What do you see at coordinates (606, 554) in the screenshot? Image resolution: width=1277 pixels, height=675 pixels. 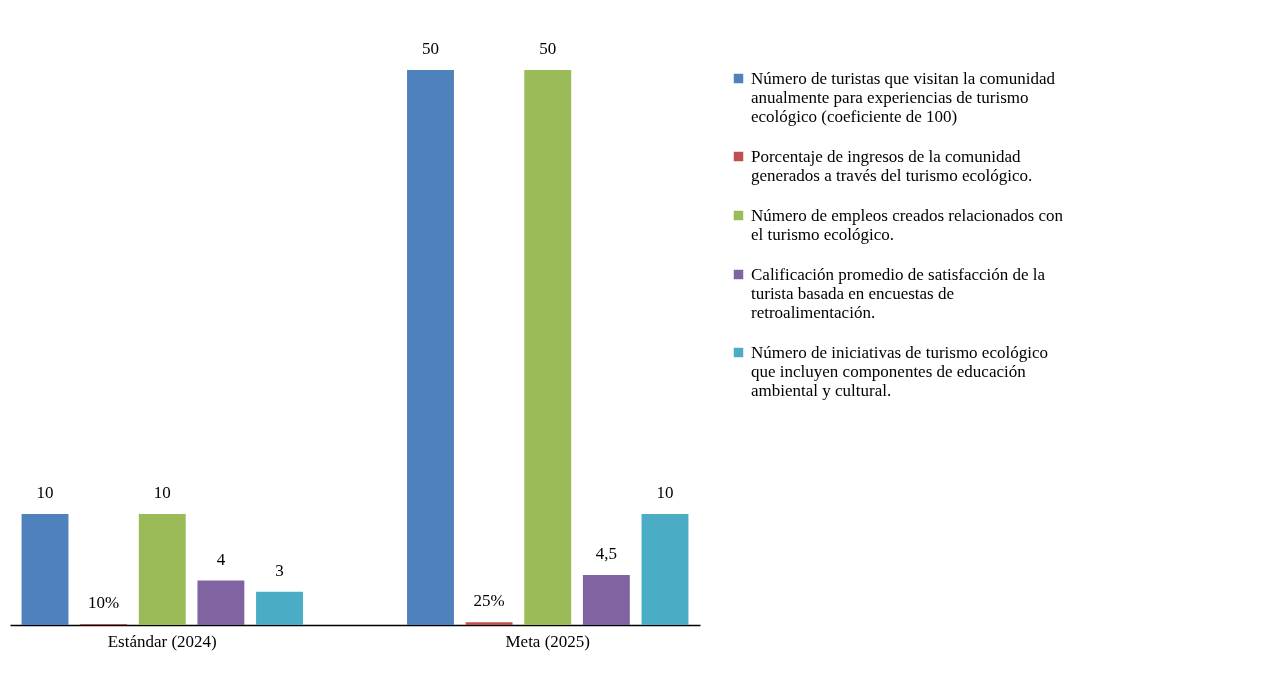 I see `data-label: 4,5` at bounding box center [606, 554].